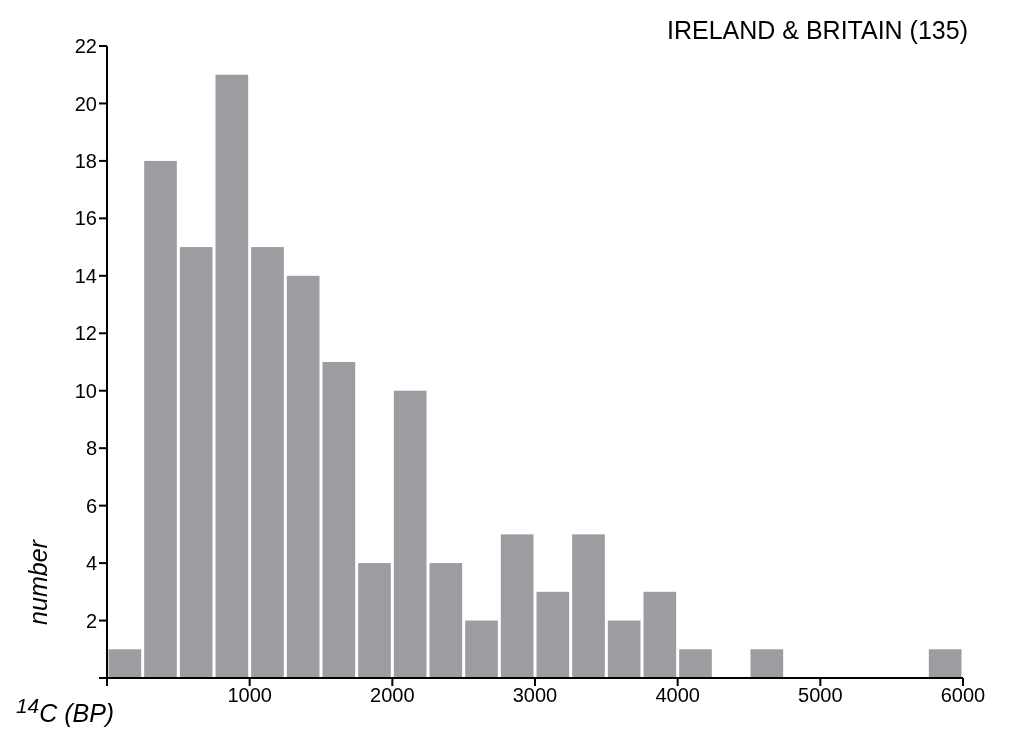  I want to click on y-tick-label: 22, so click(85, 46).